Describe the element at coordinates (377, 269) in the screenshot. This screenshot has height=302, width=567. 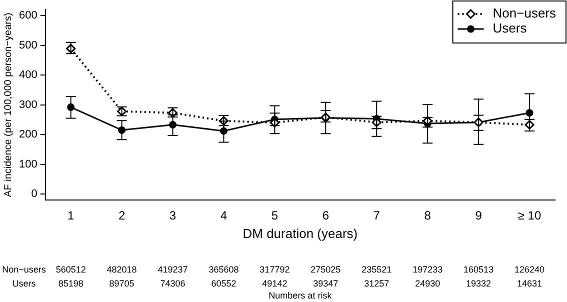
I see `text: 235521` at that location.